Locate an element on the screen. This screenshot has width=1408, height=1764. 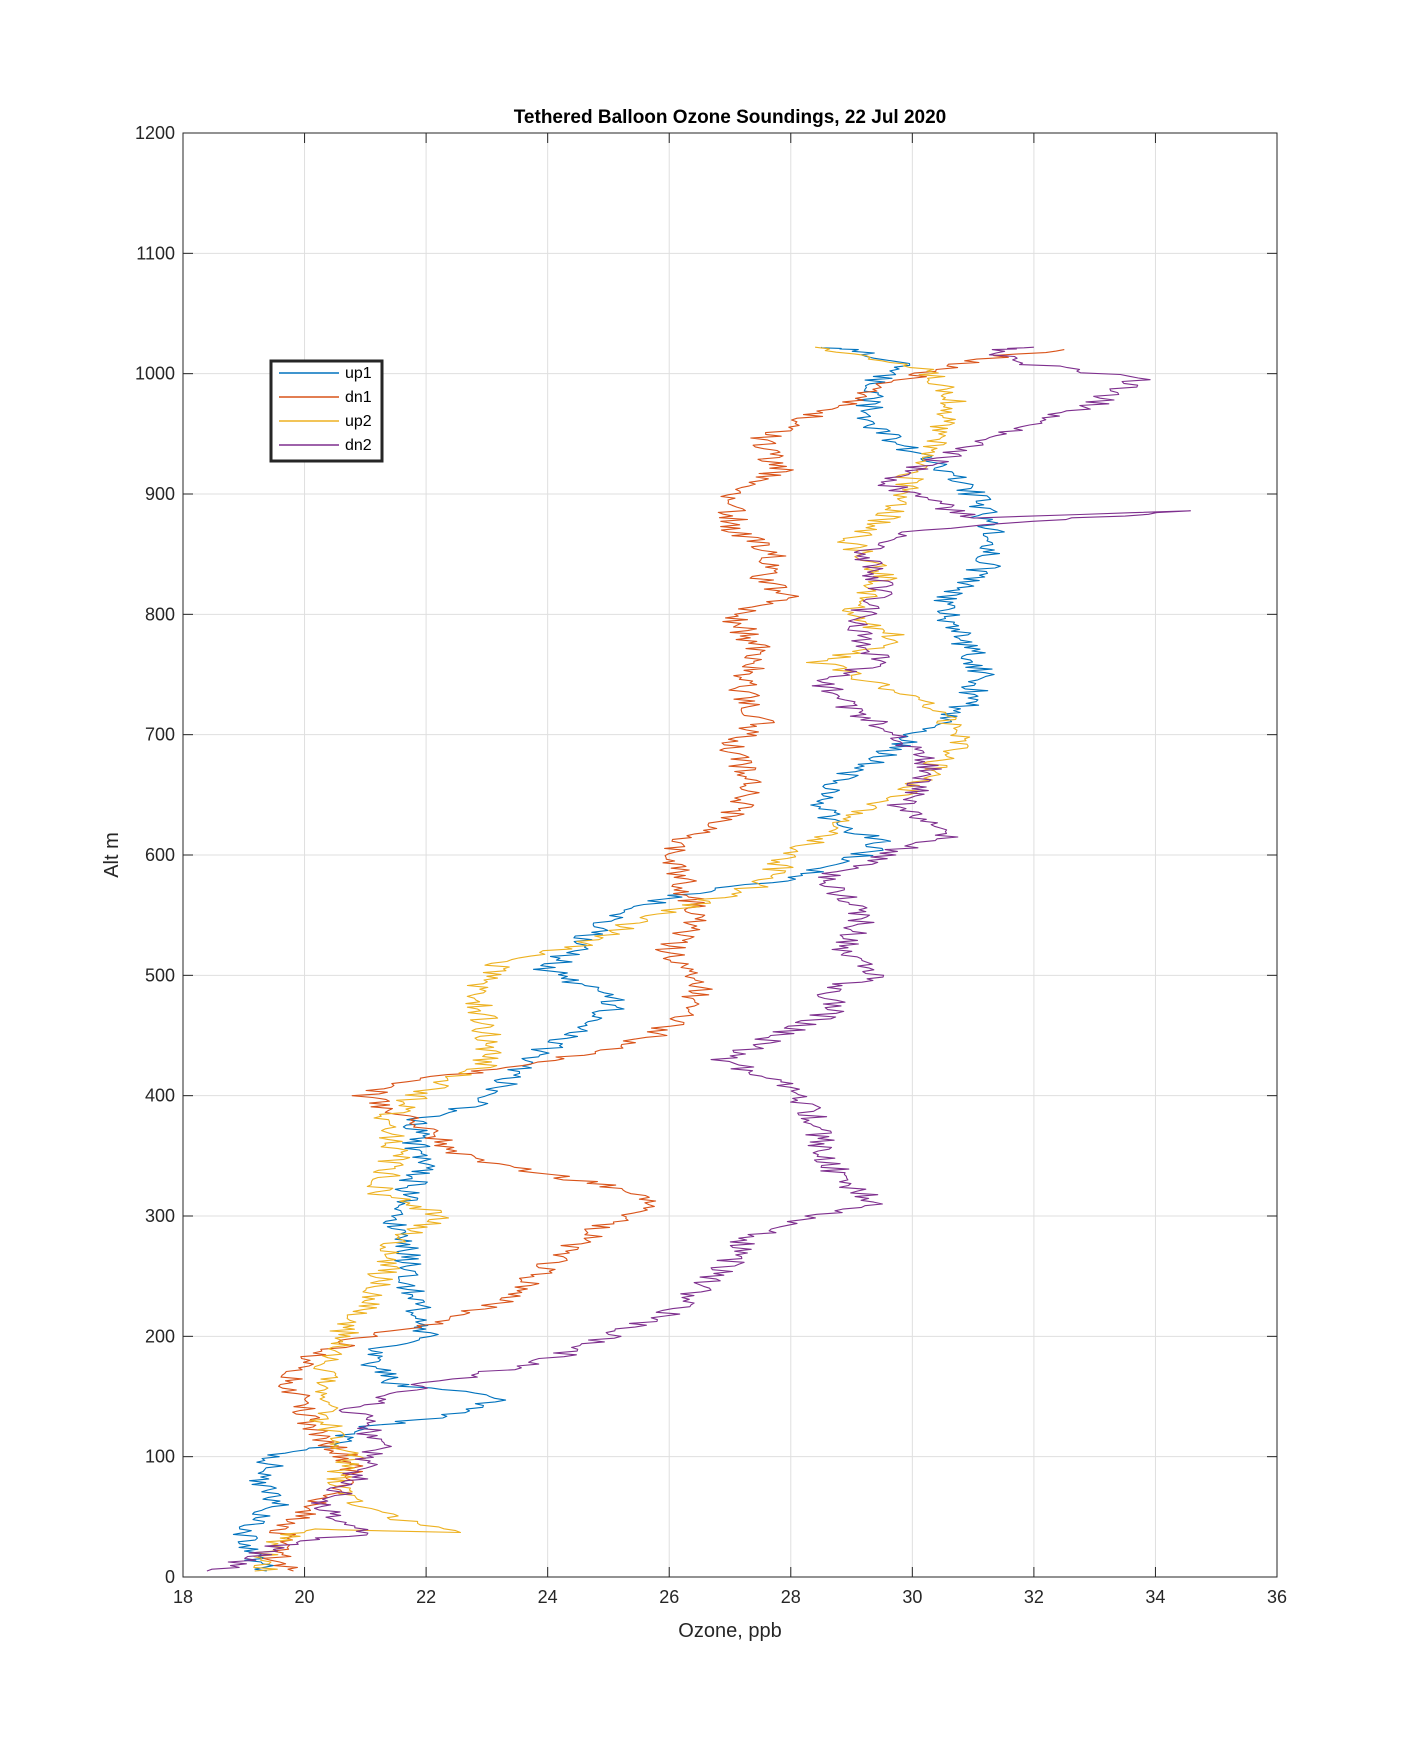
legend-label-up2: up2 is located at coordinates (358, 421).